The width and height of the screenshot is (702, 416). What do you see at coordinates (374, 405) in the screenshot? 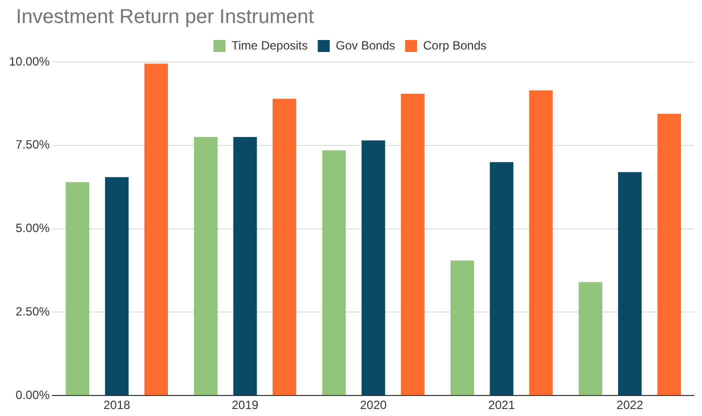
I see `x-tick-label: 2020` at bounding box center [374, 405].